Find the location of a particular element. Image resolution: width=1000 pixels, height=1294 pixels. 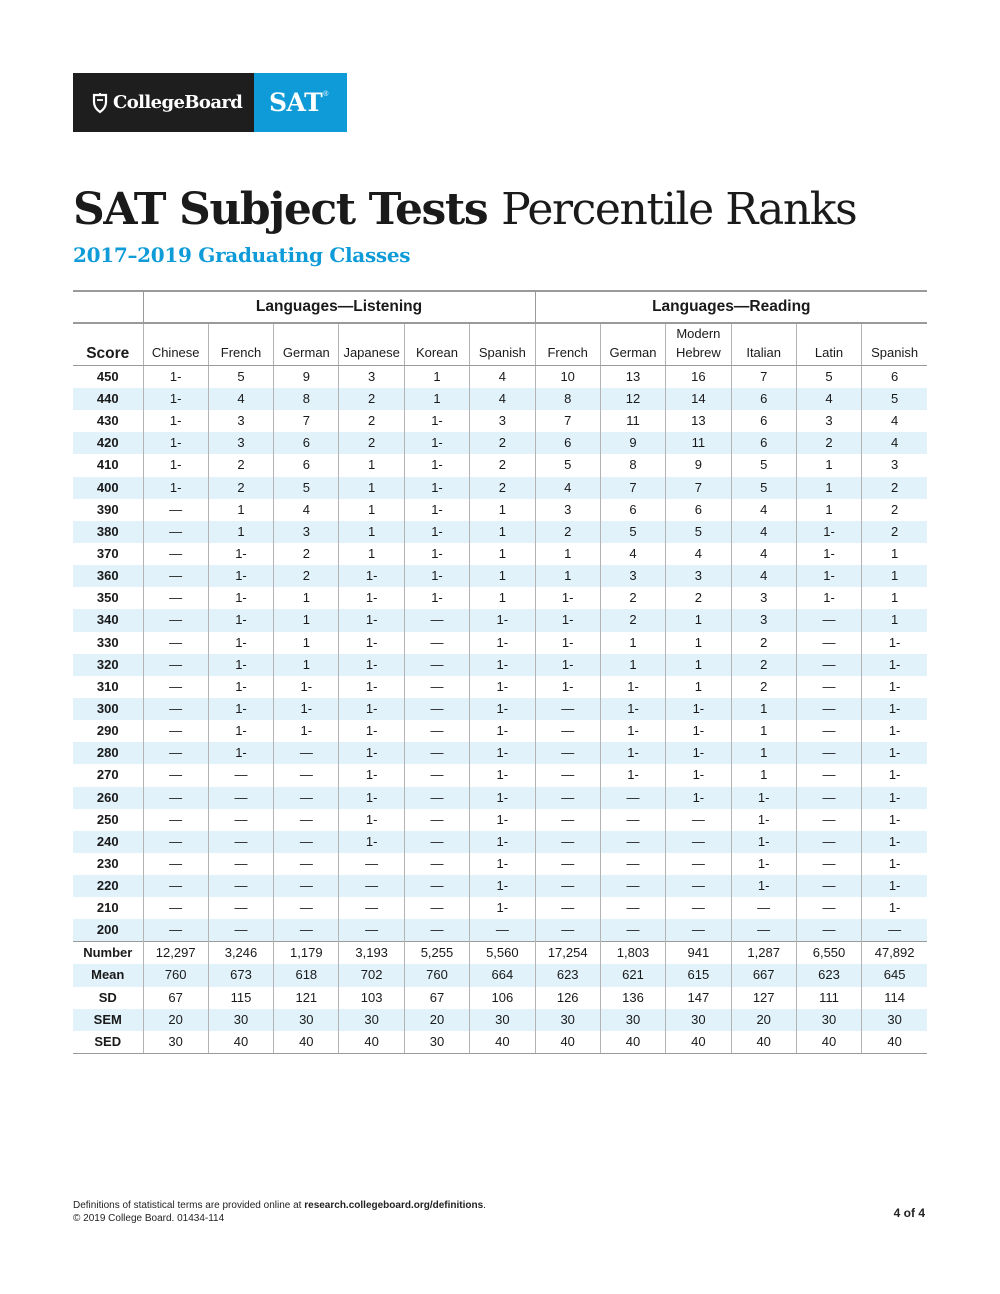

column-header: German is located at coordinates (306, 344).